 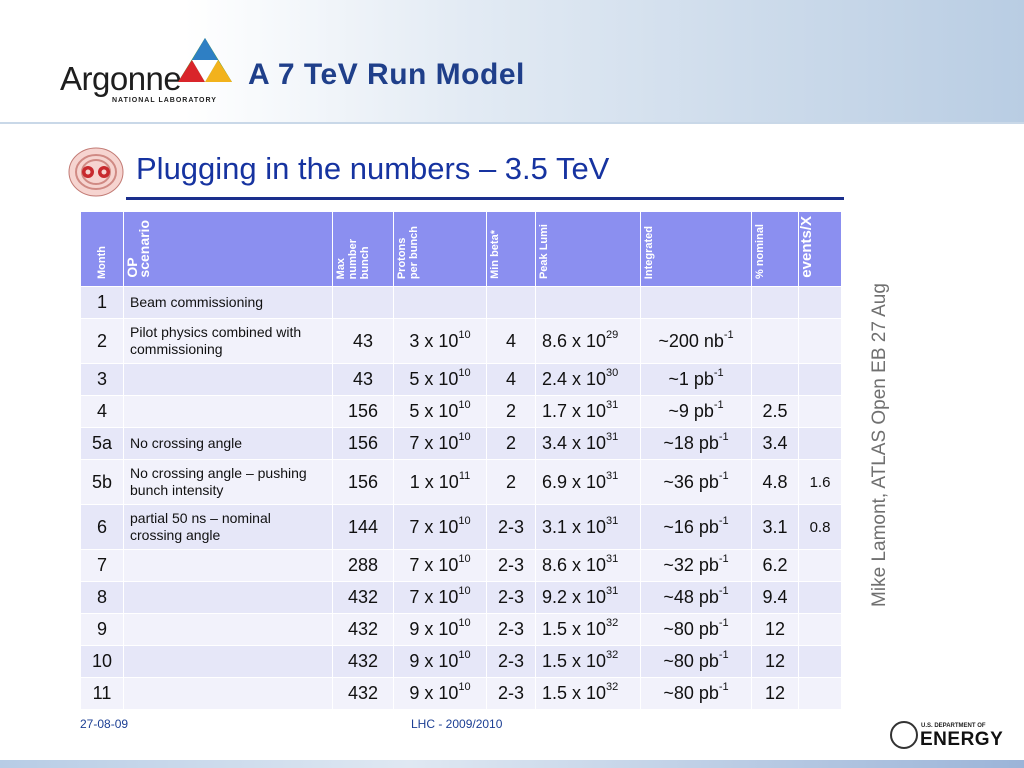 I want to click on cell-protons: 5 x 10¹⁰, so click(x=440, y=411).